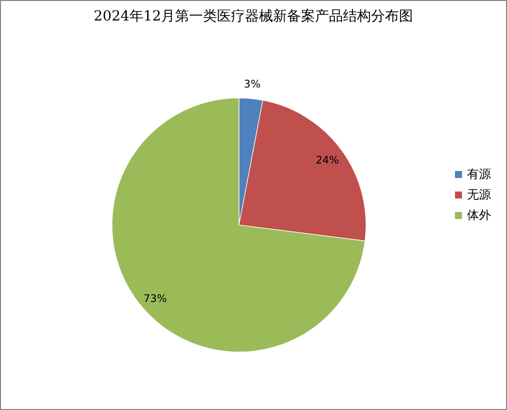  I want to click on legend-label: 有源, so click(479, 173).